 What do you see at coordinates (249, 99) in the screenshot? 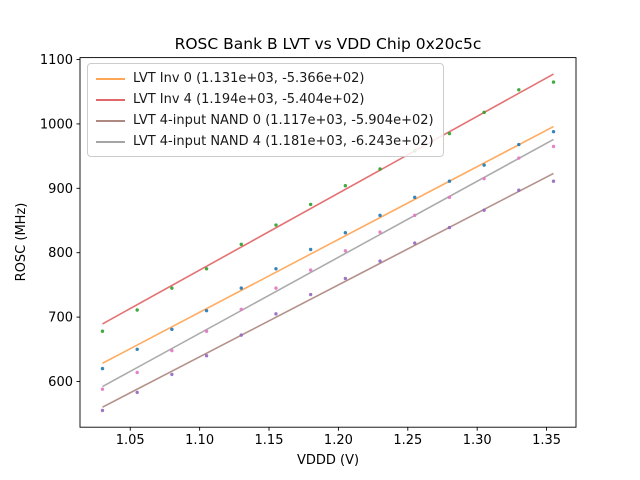
I see `legend-label: LVT Inv 4 (1.194e+03, -5.404e+02)` at bounding box center [249, 99].